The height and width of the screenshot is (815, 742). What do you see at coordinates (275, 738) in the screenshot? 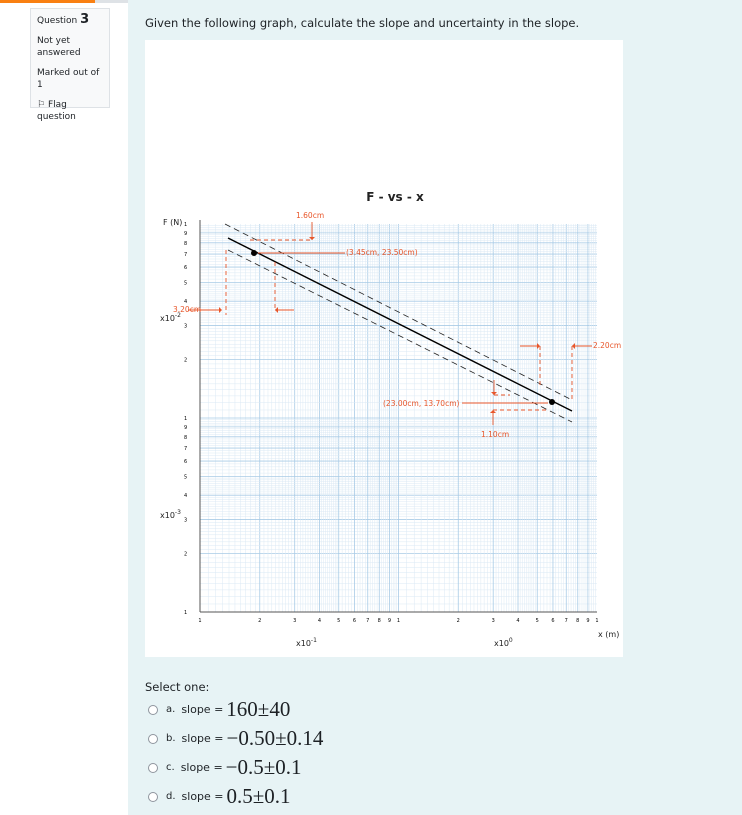
I see `option-value: −0.50±0.14` at bounding box center [275, 738].